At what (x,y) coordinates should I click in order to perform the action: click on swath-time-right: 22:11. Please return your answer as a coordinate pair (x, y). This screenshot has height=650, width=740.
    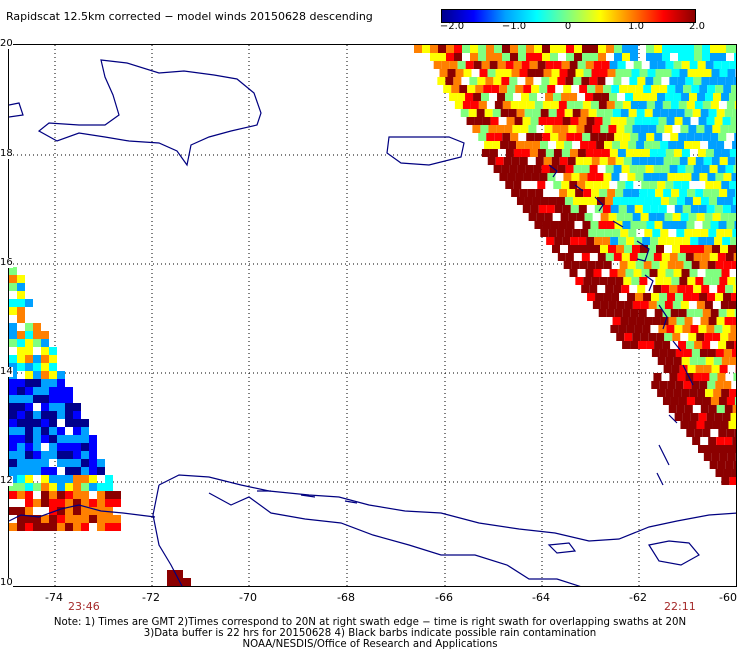
    Looking at the image, I should click on (680, 606).